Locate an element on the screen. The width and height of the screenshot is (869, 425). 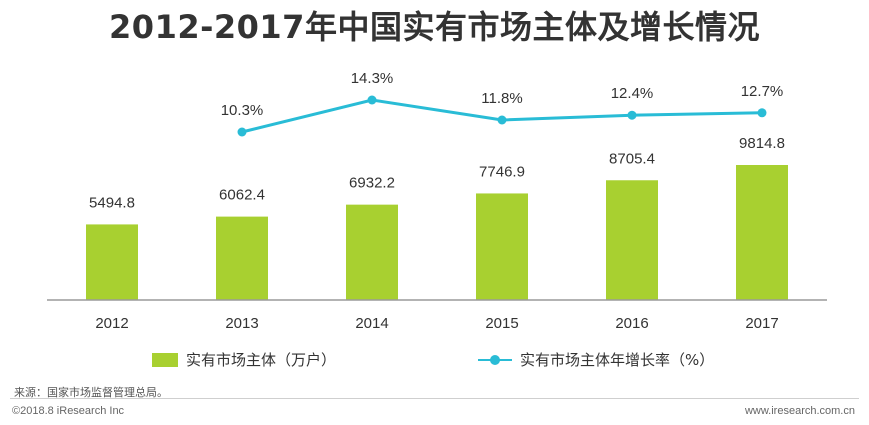
bar-value-label: 5494.8 is located at coordinates (112, 202).